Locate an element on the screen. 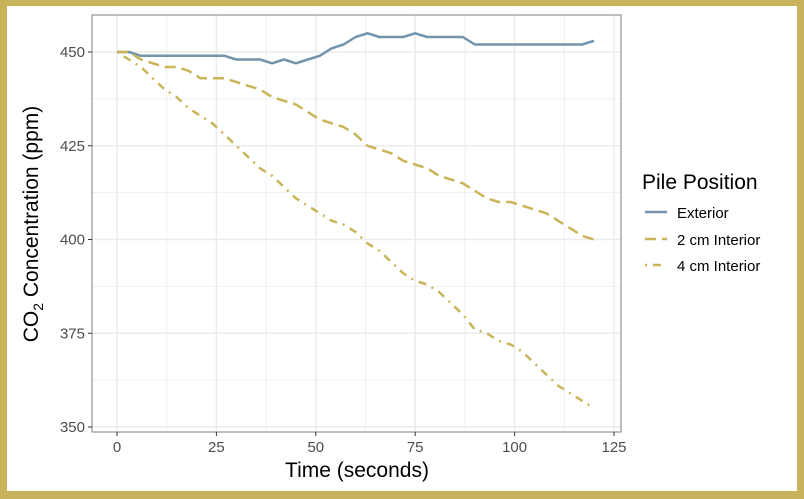 This screenshot has width=804, height=499. y-axis-title: CO2 Concentration (ppm) is located at coordinates (33, 224).